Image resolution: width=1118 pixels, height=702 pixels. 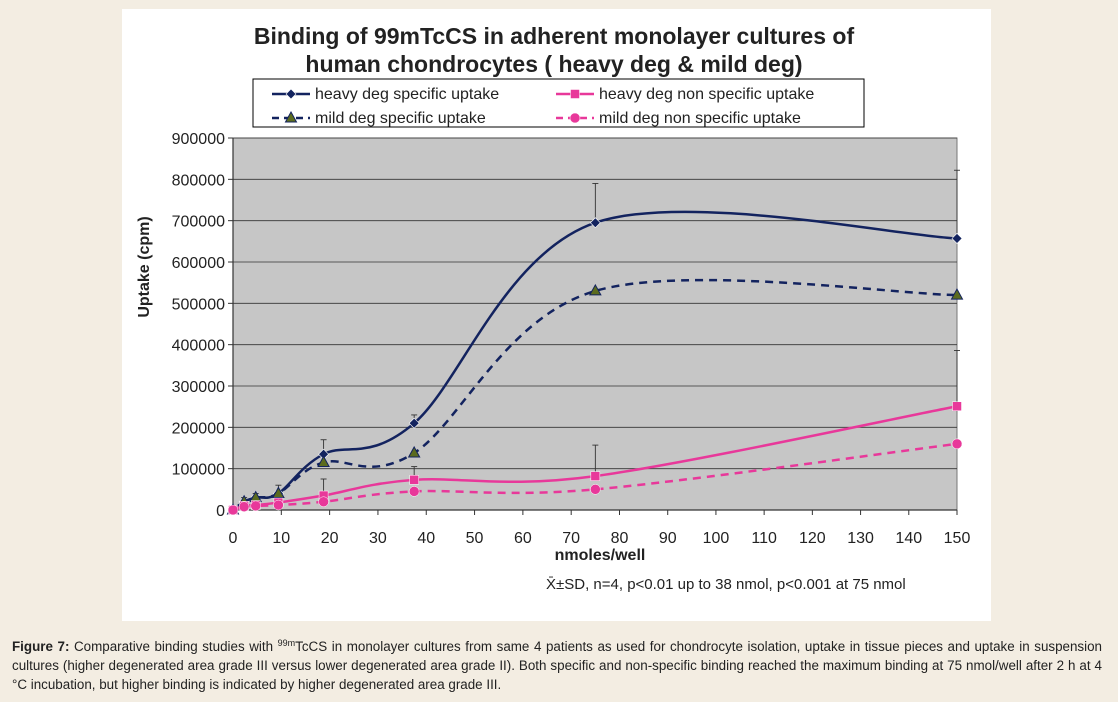 What do you see at coordinates (523, 538) in the screenshot?
I see `x-tick-label: 60` at bounding box center [523, 538].